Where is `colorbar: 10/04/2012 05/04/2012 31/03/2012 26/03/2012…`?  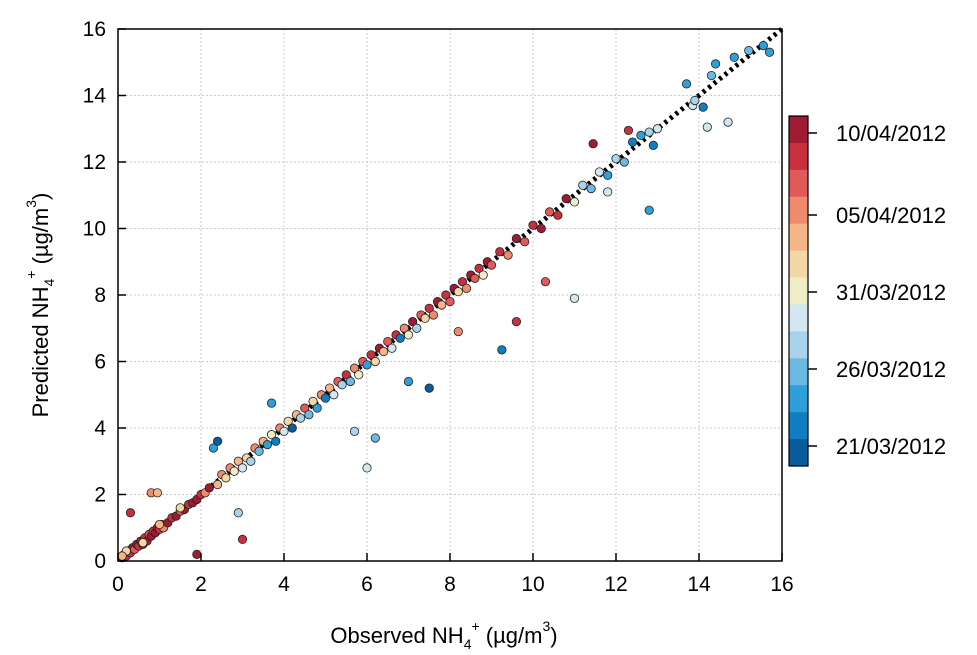
colorbar: 10/04/2012 05/04/2012 31/03/2012 26/03/2012… is located at coordinates (867, 291).